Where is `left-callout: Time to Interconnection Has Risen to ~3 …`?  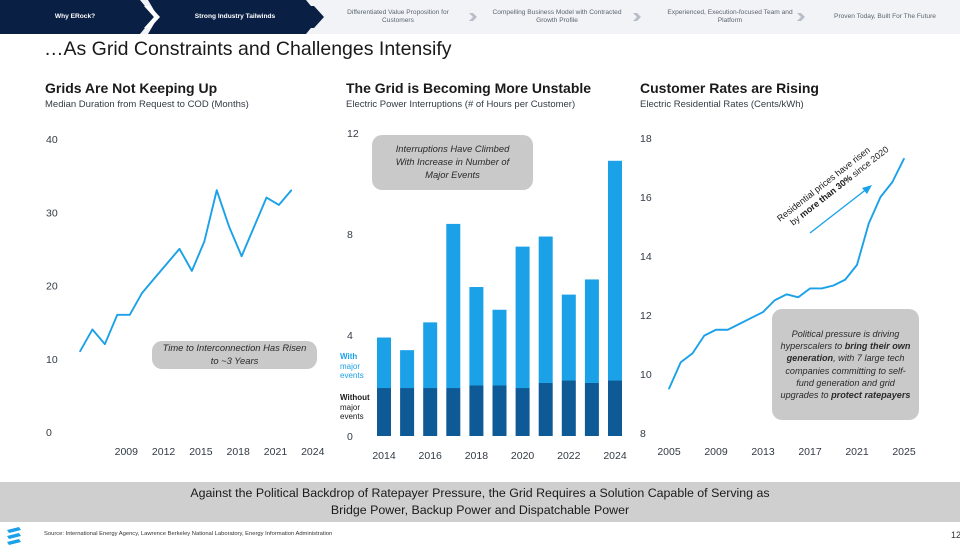 left-callout: Time to Interconnection Has Risen to ~3 … is located at coordinates (234, 355).